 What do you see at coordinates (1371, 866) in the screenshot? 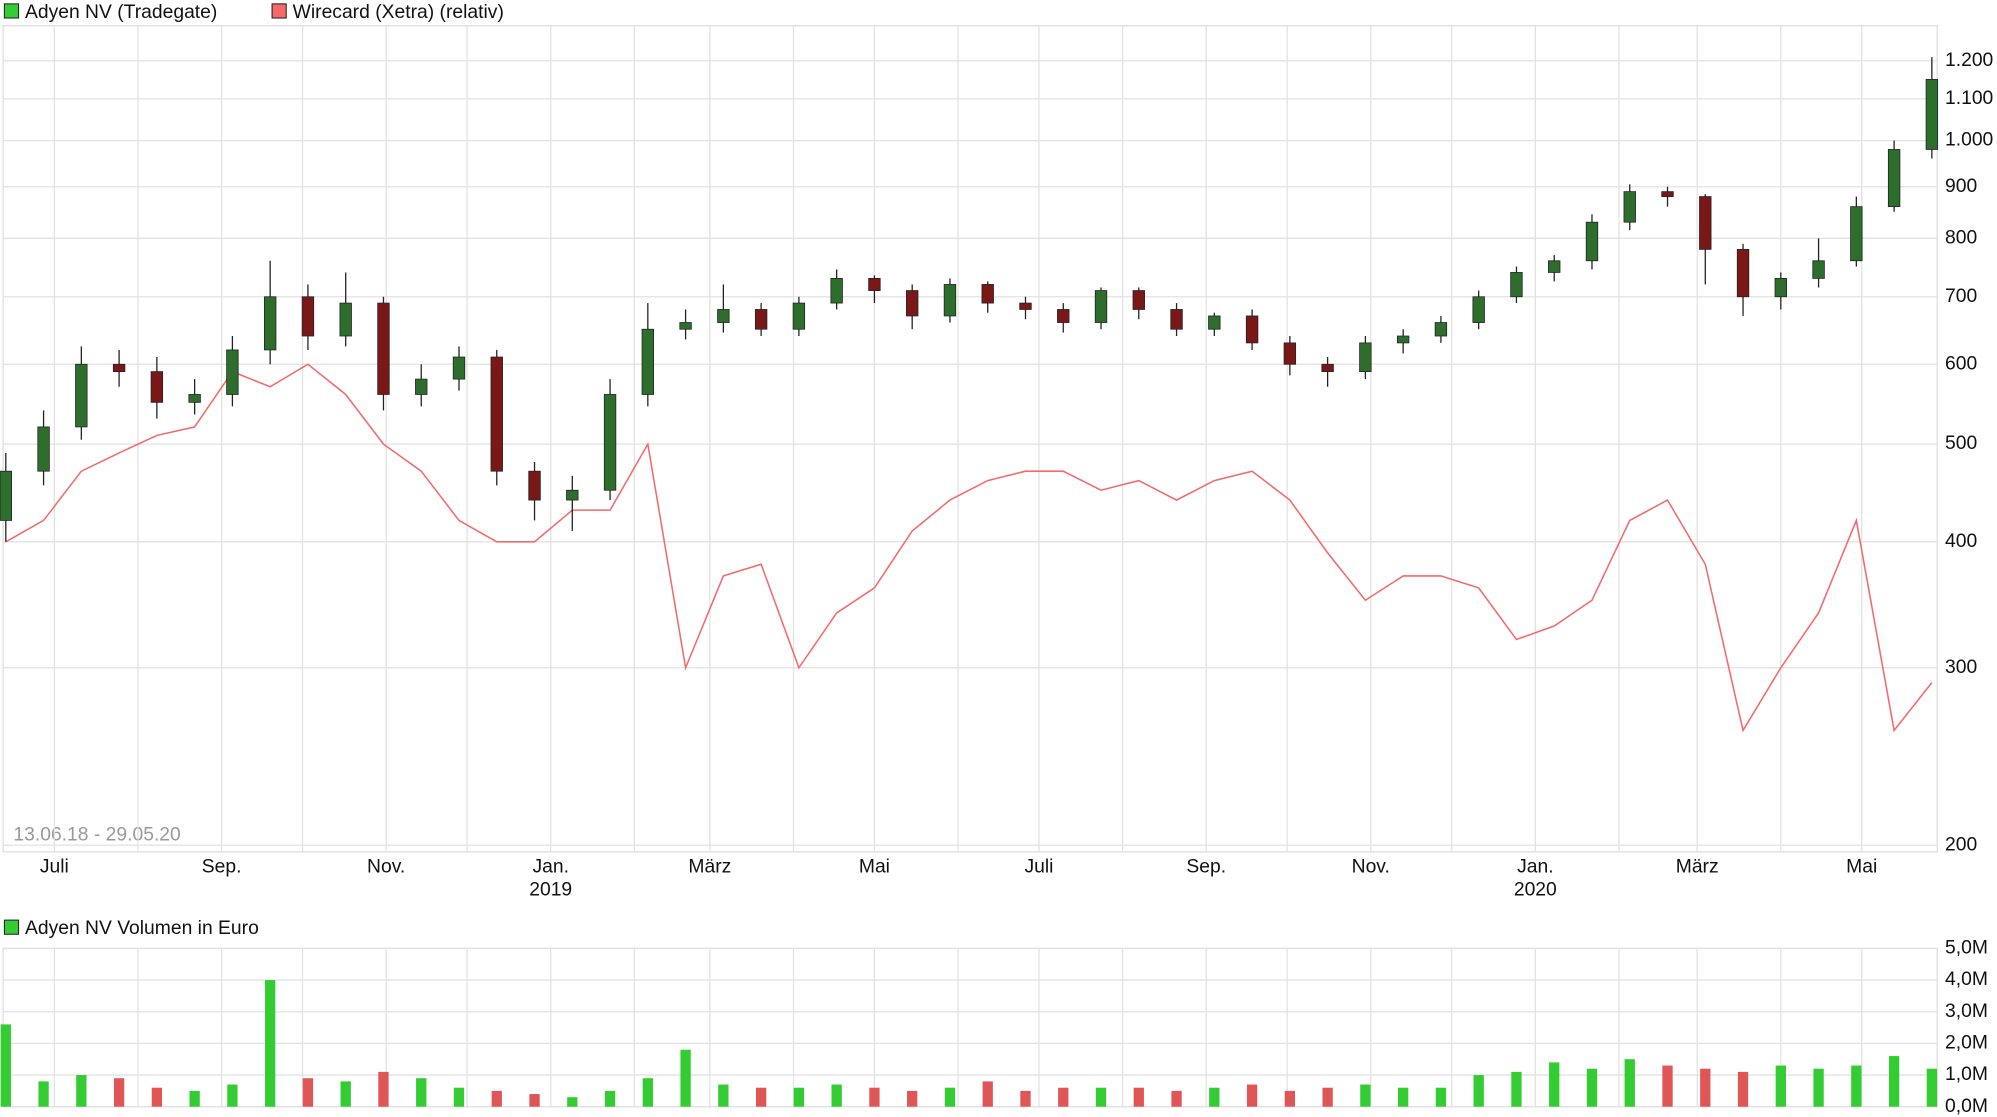
I see `x-tick-label: Nov.` at bounding box center [1371, 866].